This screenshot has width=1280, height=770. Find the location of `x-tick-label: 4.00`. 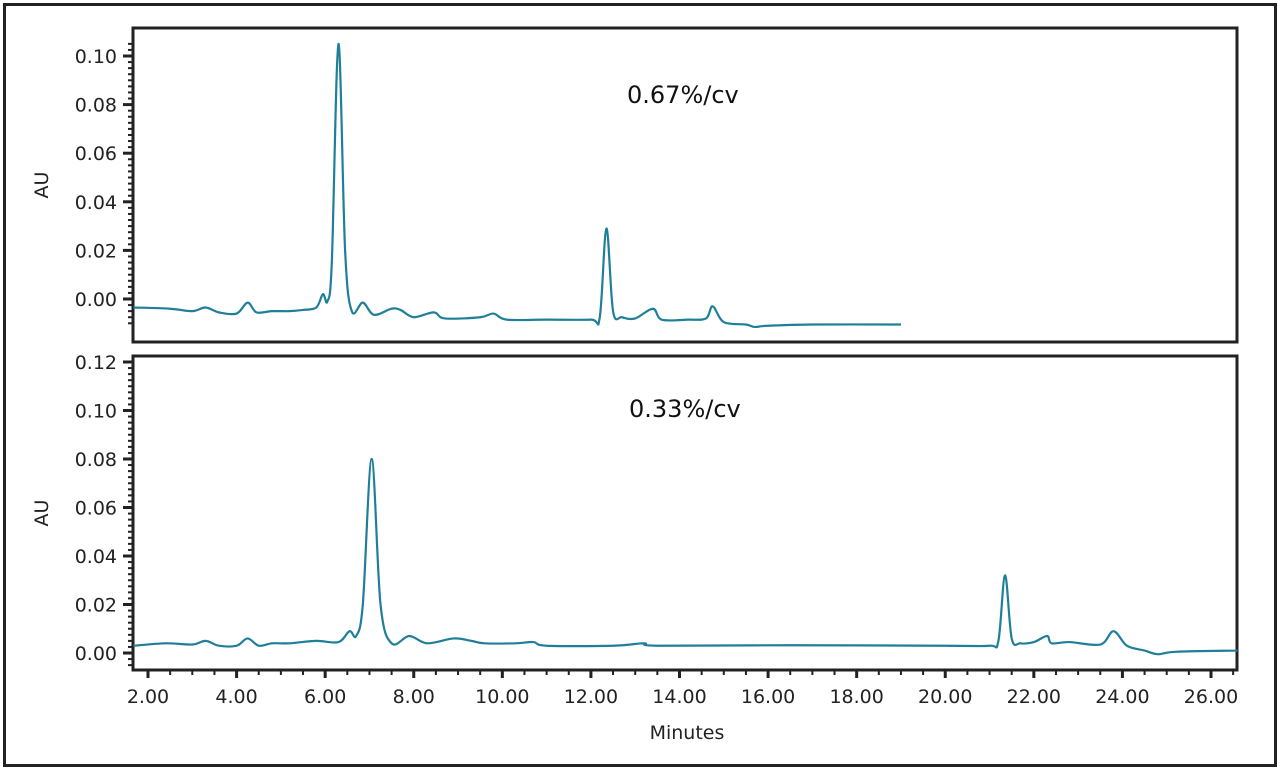

x-tick-label: 4.00 is located at coordinates (236, 697).